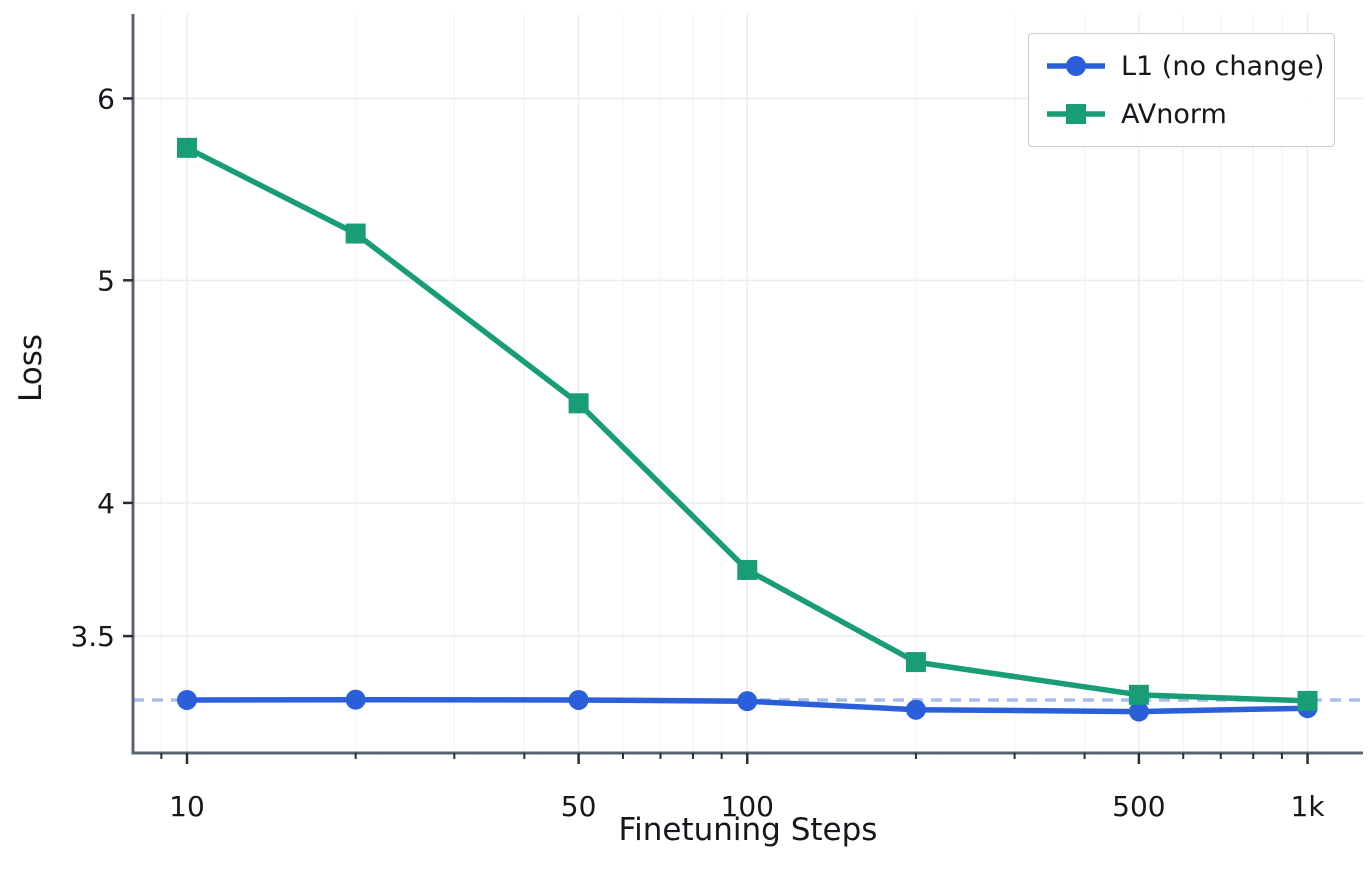 The width and height of the screenshot is (1371, 870). What do you see at coordinates (187, 806) in the screenshot?
I see `x-tick-label: 10` at bounding box center [187, 806].